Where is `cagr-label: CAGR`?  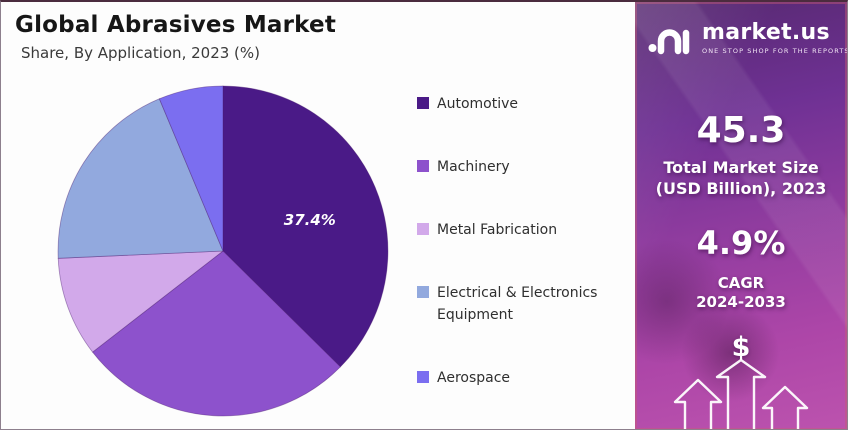 cagr-label: CAGR is located at coordinates (741, 283).